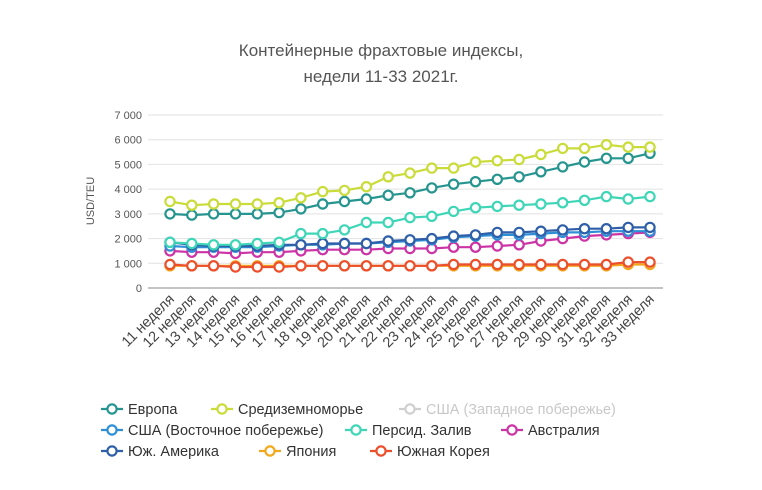 This screenshot has height=490, width=762. What do you see at coordinates (160, 452) in the screenshot?
I see `legend-item-6: Юж. Америка` at bounding box center [160, 452].